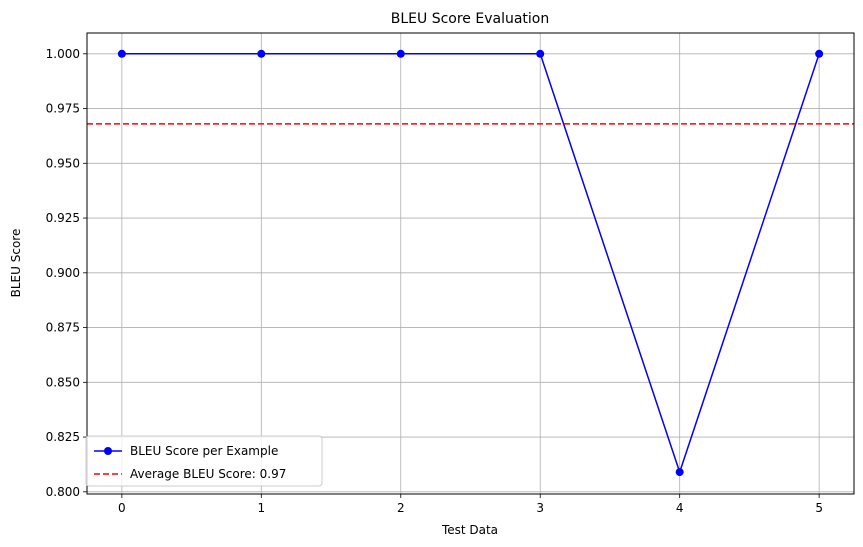  Describe the element at coordinates (63, 218) in the screenshot. I see `y-tick-label: 0.925` at that location.